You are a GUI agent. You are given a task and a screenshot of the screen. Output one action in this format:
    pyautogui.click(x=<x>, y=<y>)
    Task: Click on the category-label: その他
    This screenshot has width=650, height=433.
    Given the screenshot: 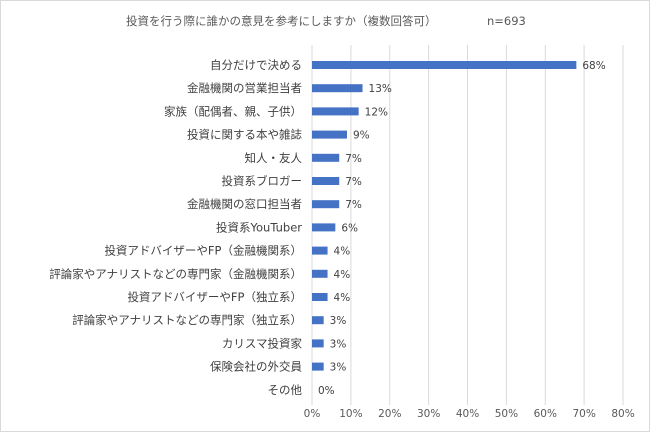 What is the action you would take?
    pyautogui.click(x=285, y=390)
    